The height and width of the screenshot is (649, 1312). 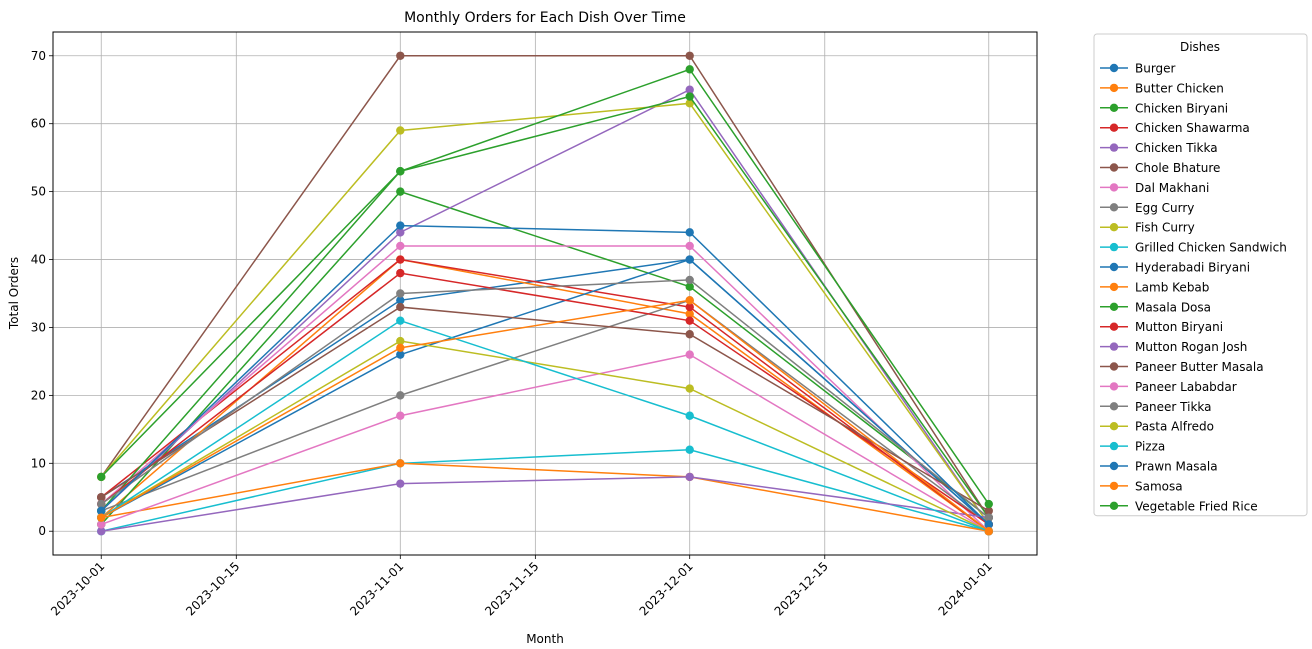 I want to click on legend-item: Grilled Chicken Sandwich, so click(x=1193, y=248).